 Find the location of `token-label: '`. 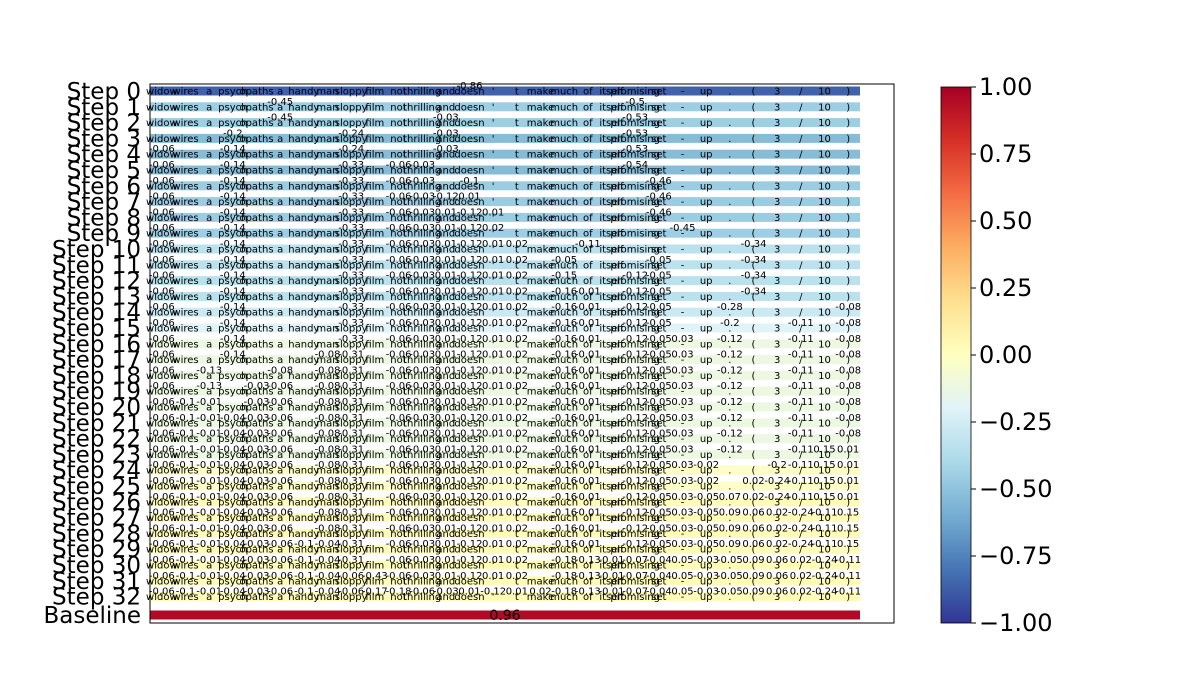

token-label: ' is located at coordinates (493, 581).